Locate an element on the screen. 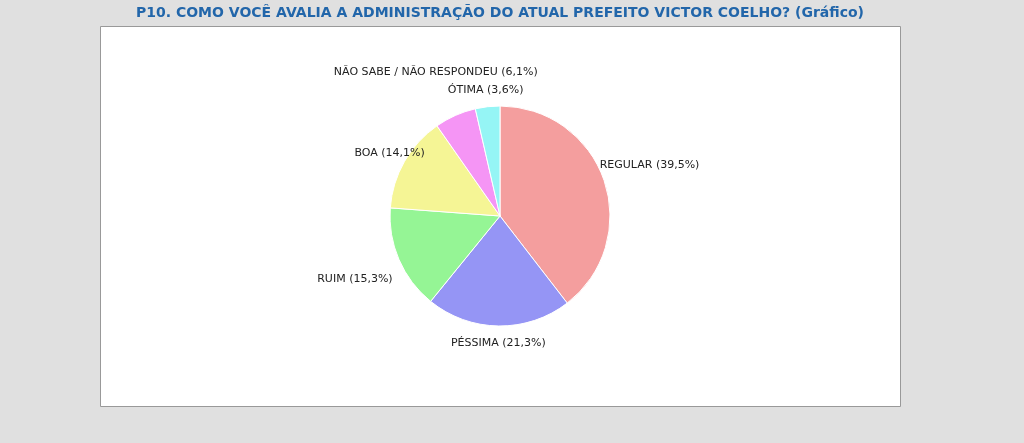 The width and height of the screenshot is (1024, 443). slice-label: PÉSSIMA (21,3%) is located at coordinates (498, 342).